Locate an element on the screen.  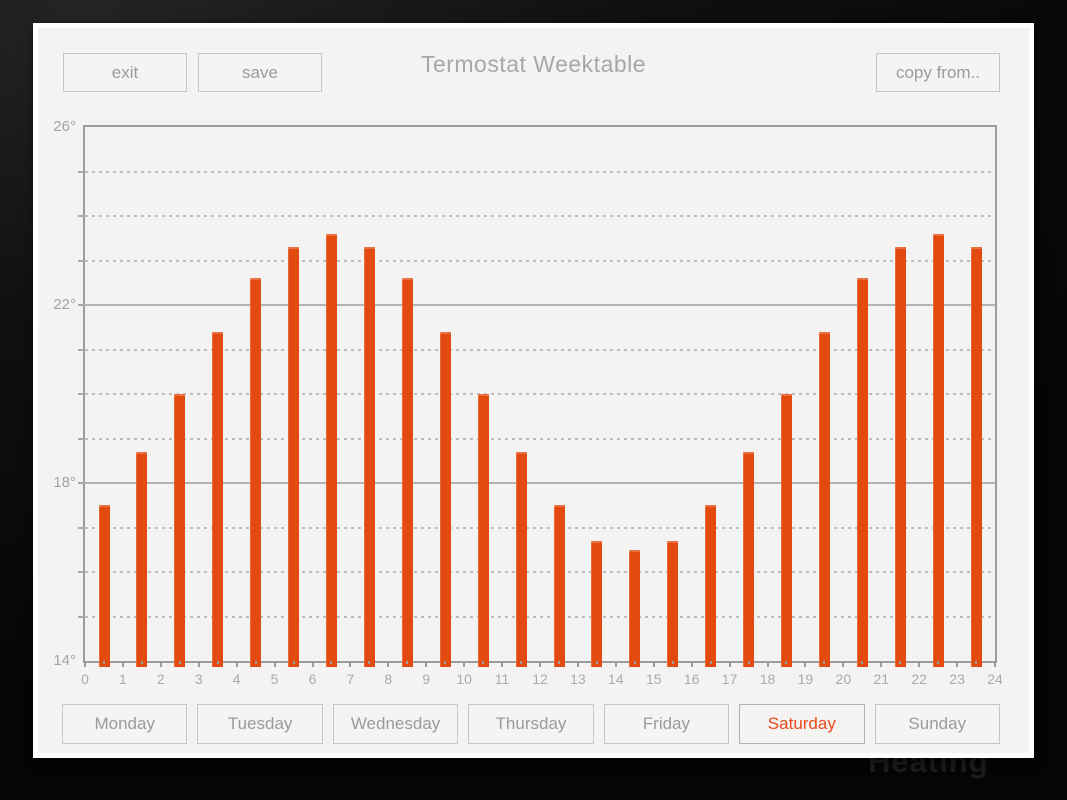
x-axis-label: 14 is located at coordinates (616, 679).